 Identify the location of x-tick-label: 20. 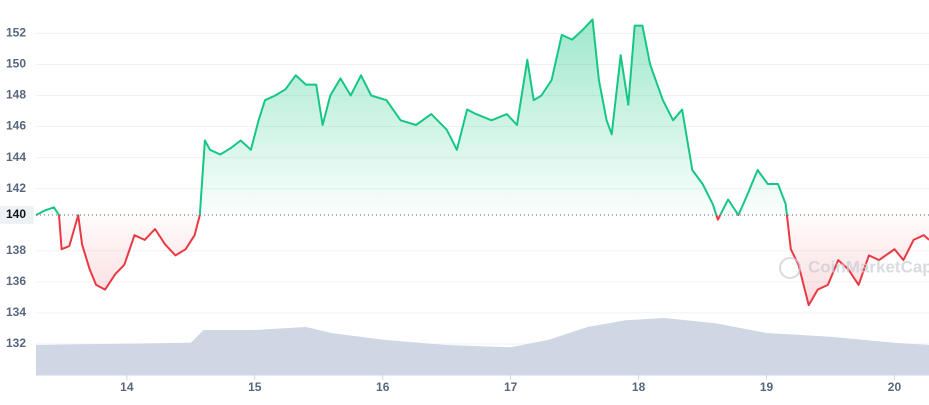
(895, 387).